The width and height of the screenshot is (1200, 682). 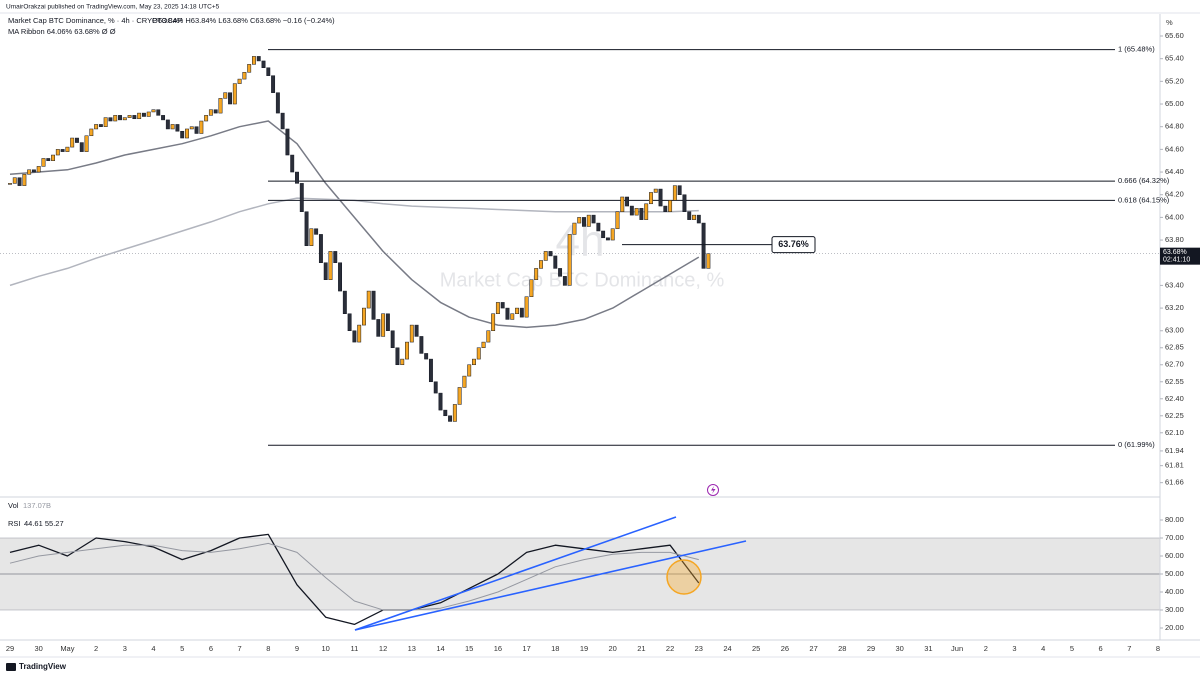 I want to click on y-tick-label: 62.85, so click(x=1174, y=347).